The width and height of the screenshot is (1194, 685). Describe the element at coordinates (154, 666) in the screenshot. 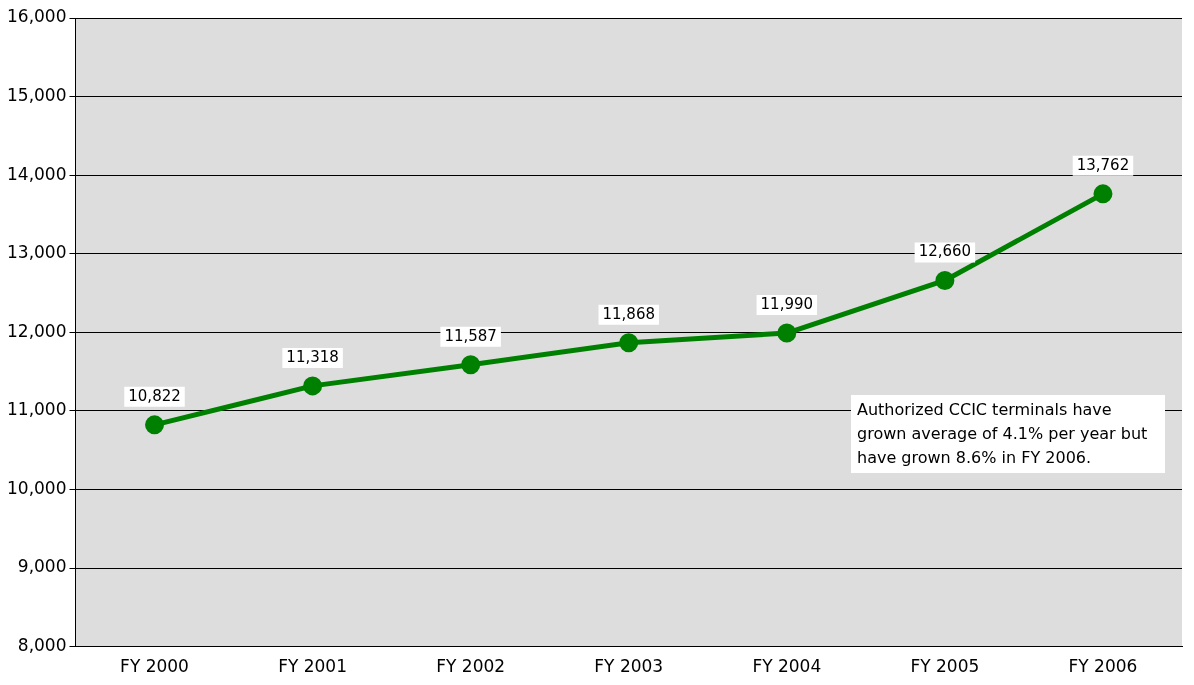

I see `x-tick-label: FY 2000` at that location.